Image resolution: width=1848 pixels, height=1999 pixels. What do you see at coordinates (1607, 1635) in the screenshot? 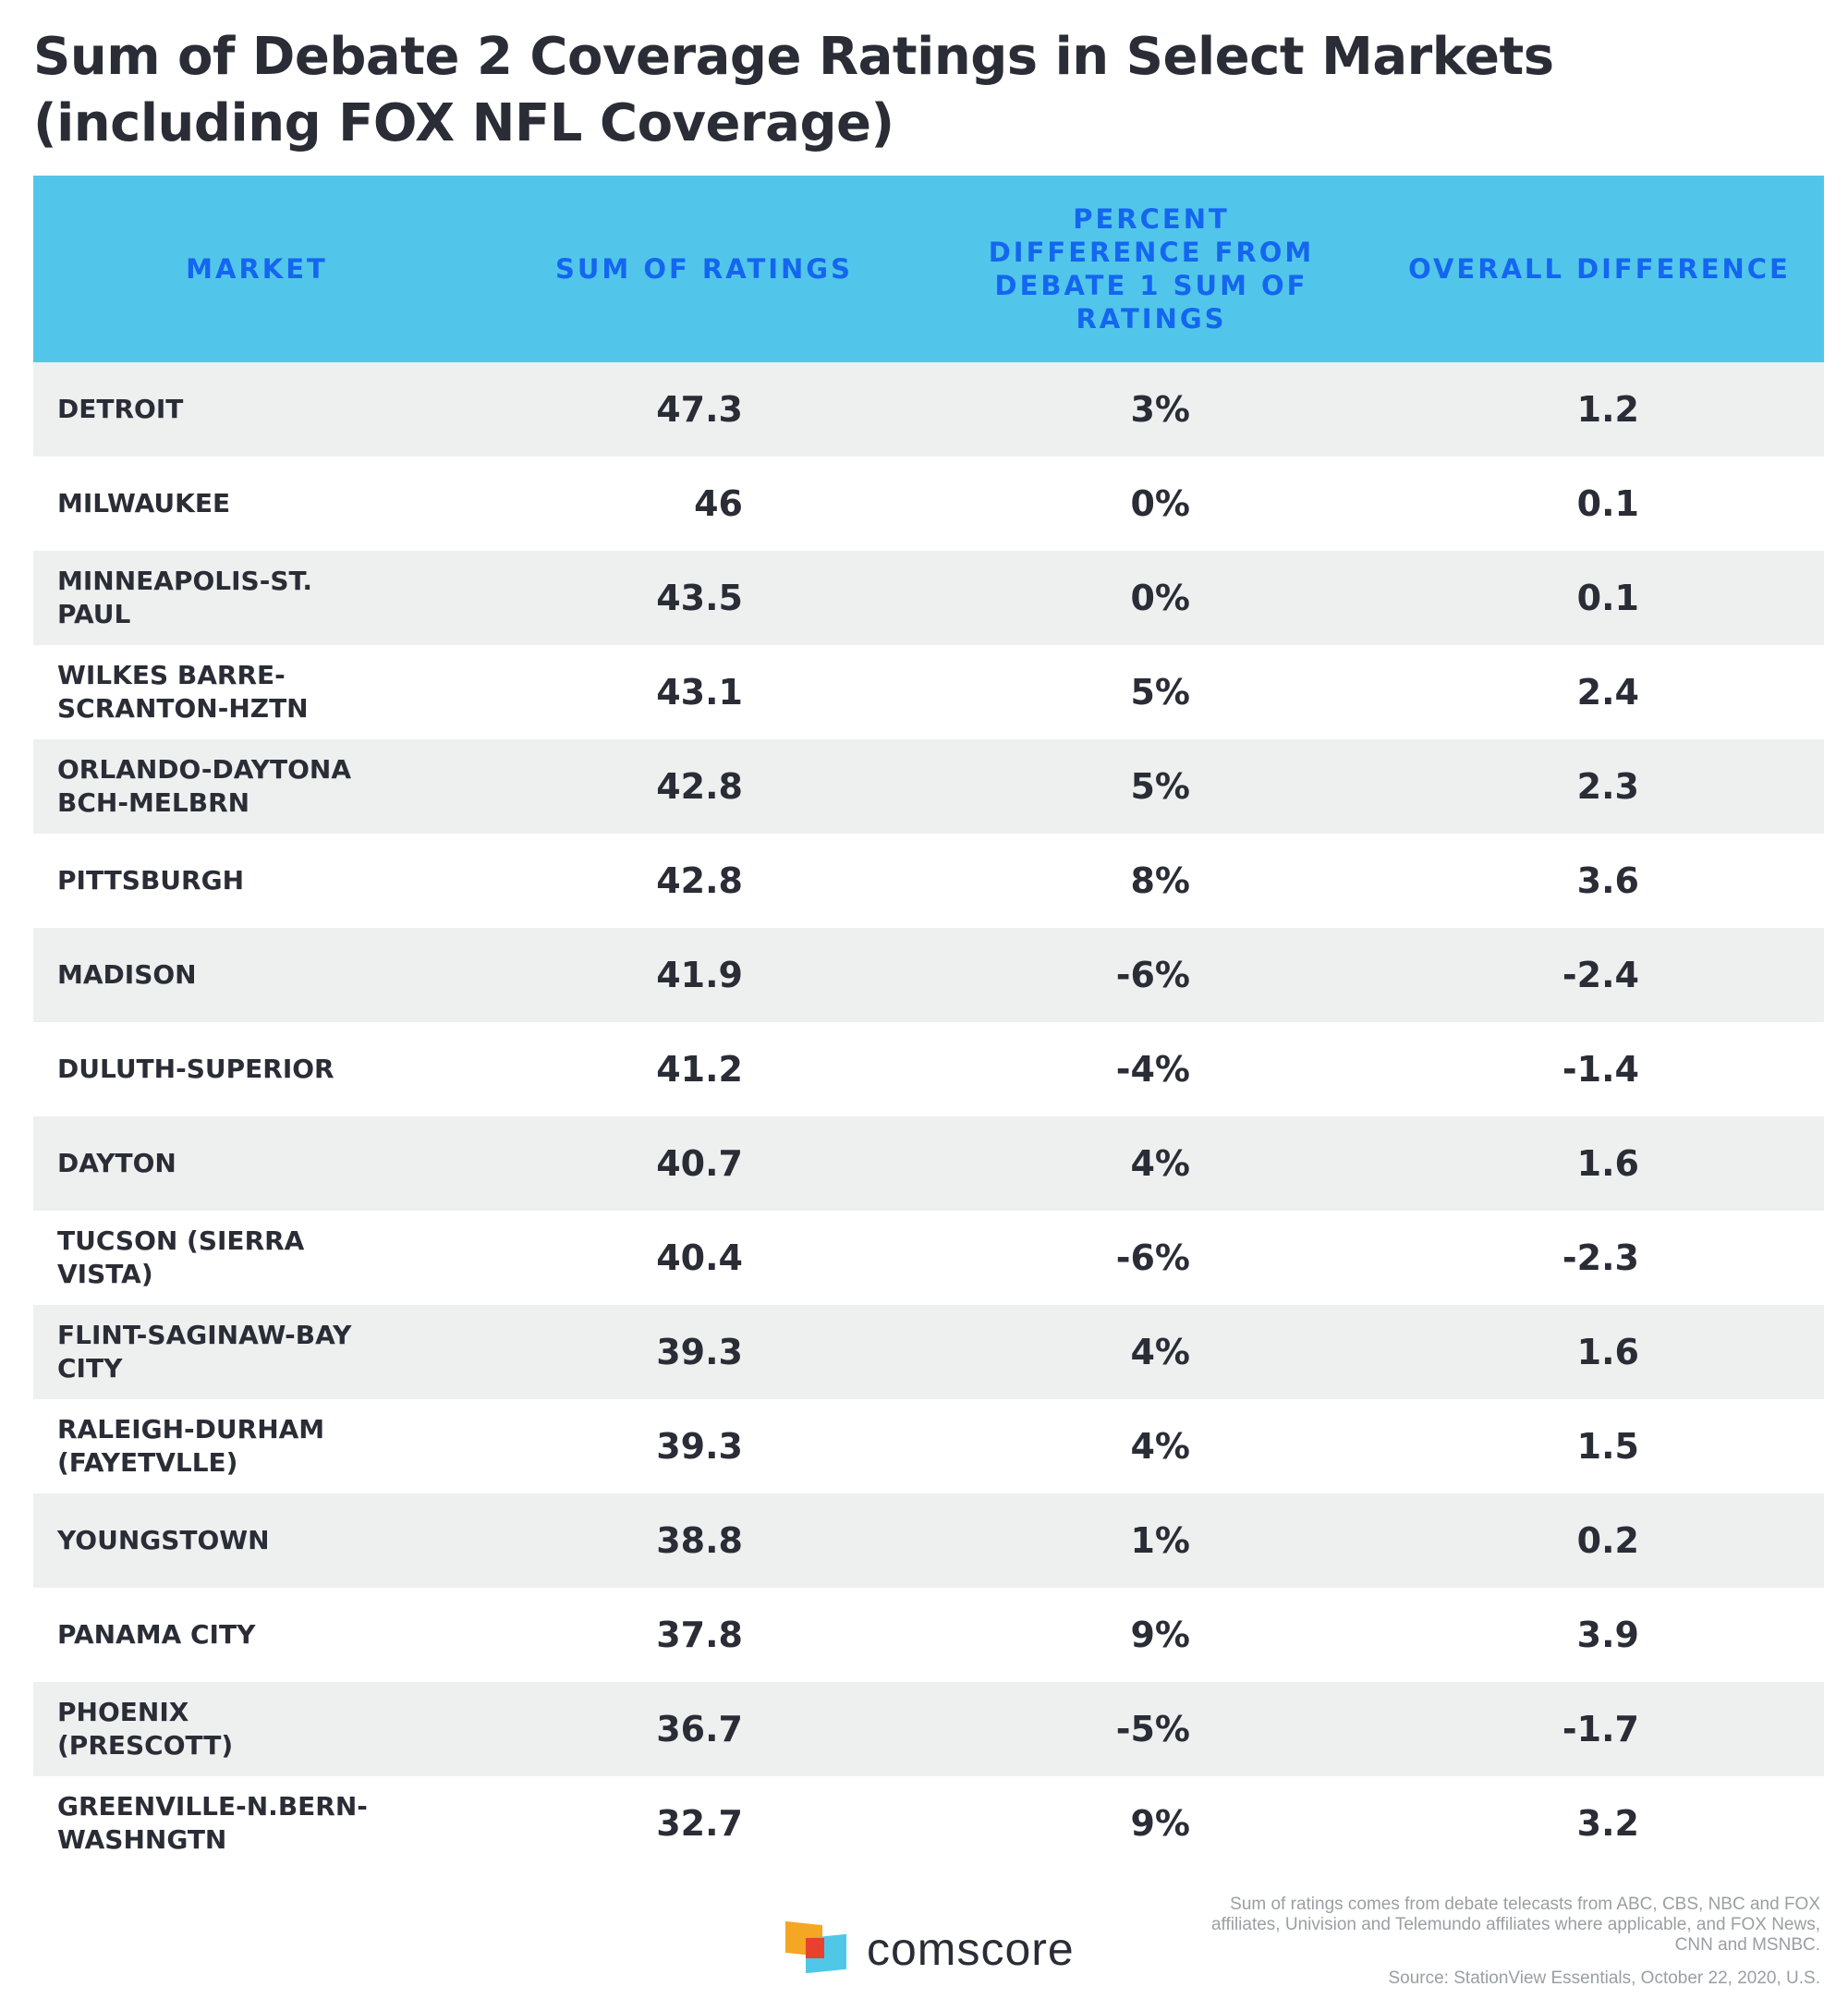
I see `overall-difference-cell: 3.9` at bounding box center [1607, 1635].